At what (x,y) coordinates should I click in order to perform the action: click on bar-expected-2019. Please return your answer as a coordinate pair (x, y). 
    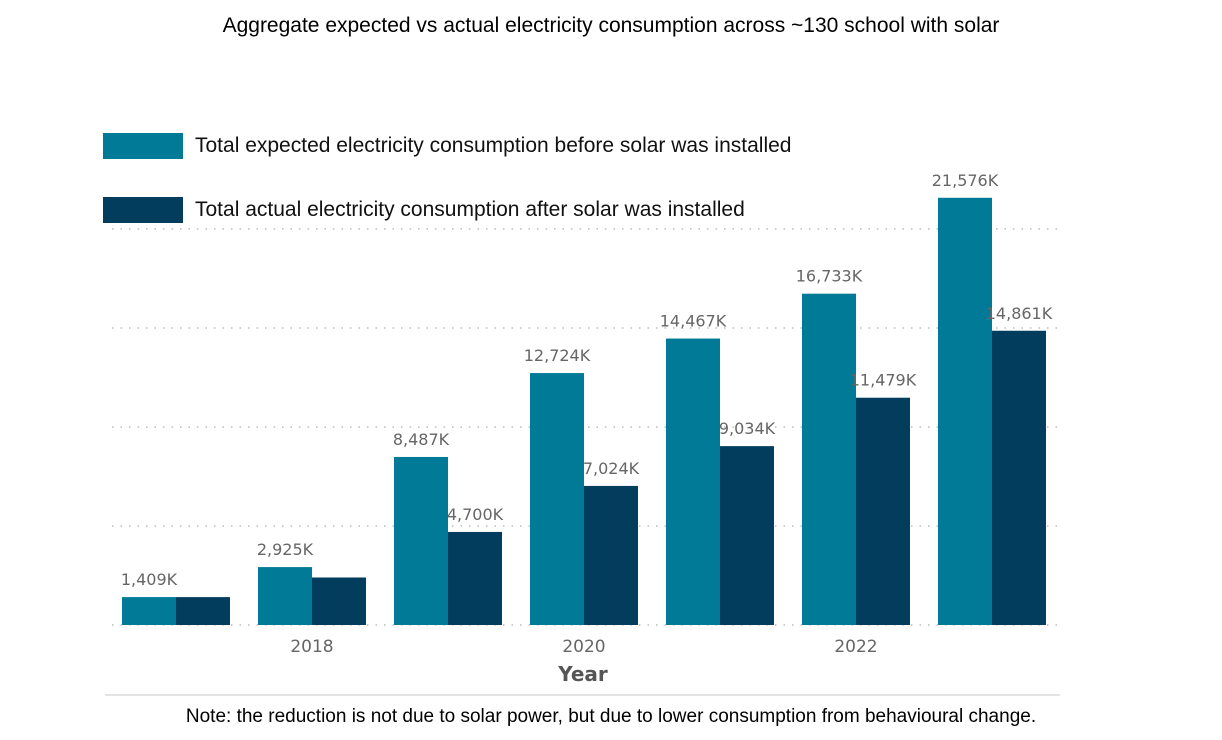
    Looking at the image, I should click on (421, 540).